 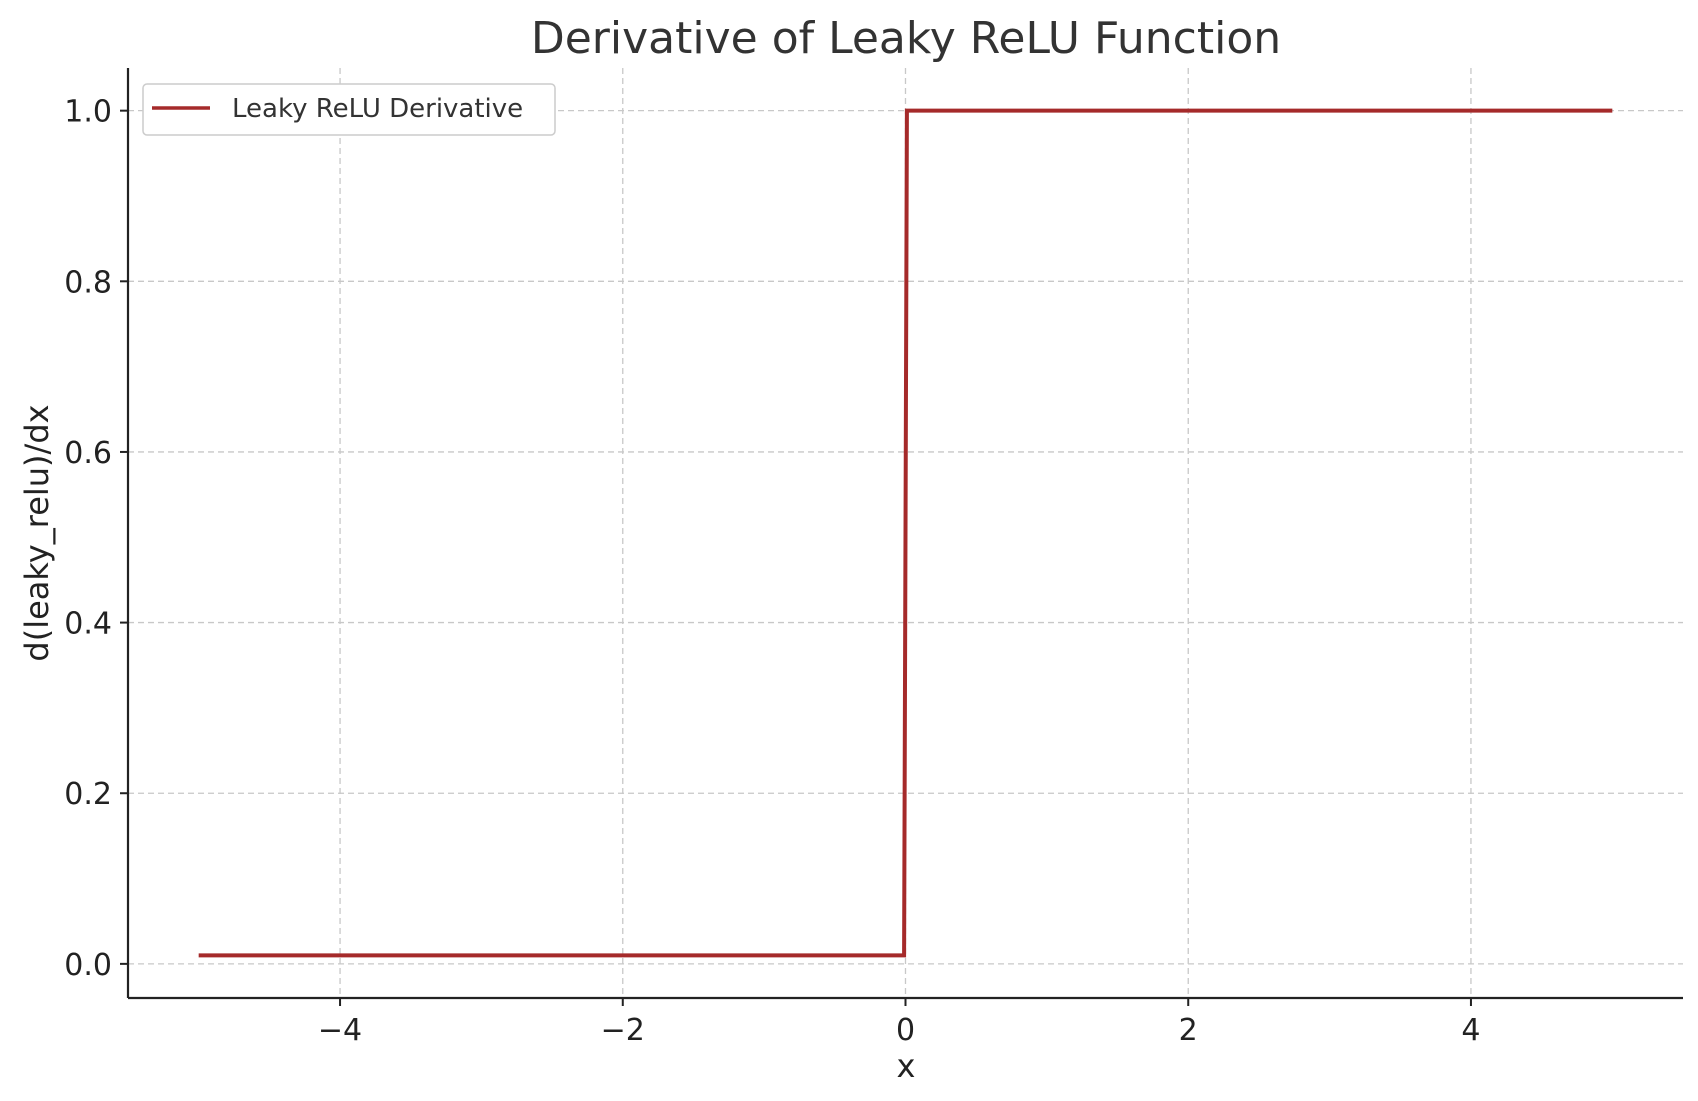 I want to click on y-tick-label: 0.2, so click(x=88, y=794).